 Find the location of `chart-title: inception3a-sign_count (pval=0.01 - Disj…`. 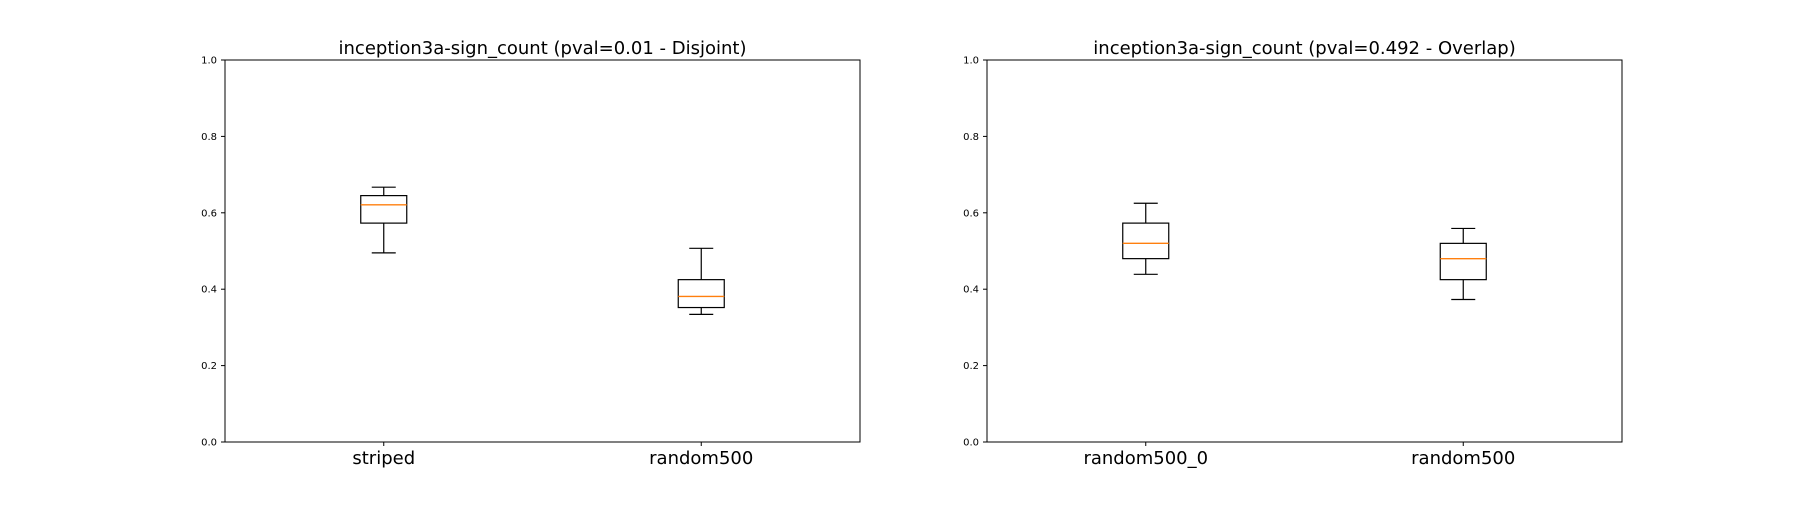

chart-title: inception3a-sign_count (pval=0.01 - Disj… is located at coordinates (543, 48).